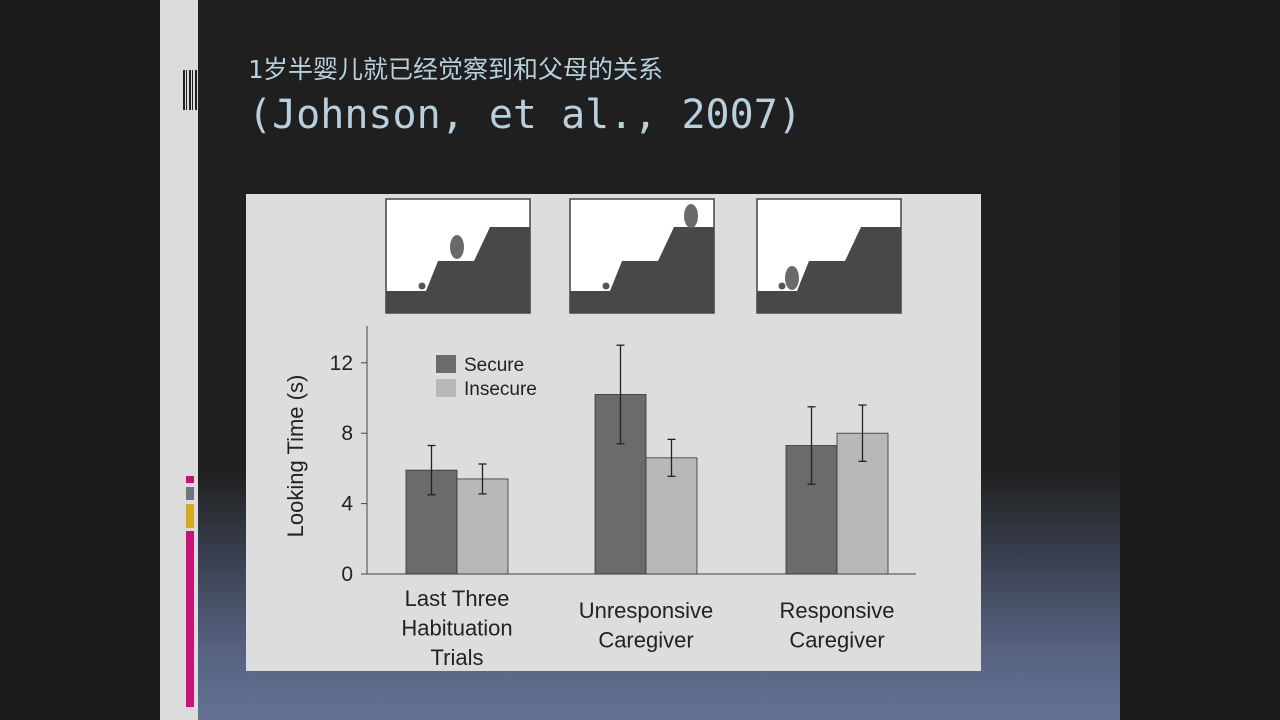 This screenshot has height=720, width=1280. I want to click on legend-swatch-secure, so click(446, 364).